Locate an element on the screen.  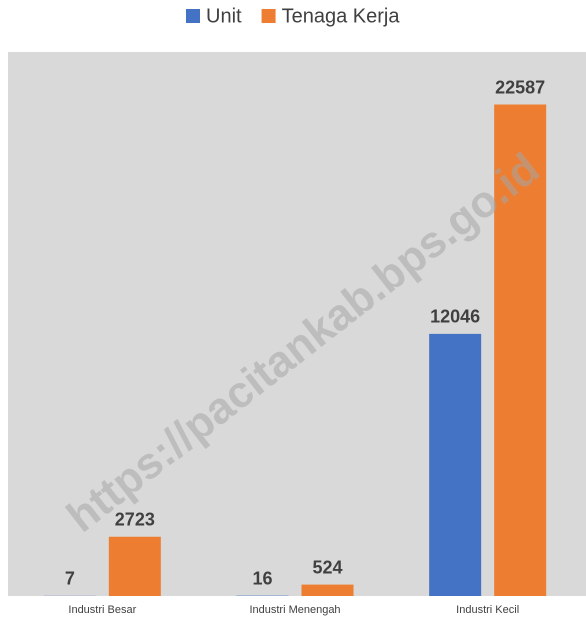
value-label: 12046 is located at coordinates (455, 317).